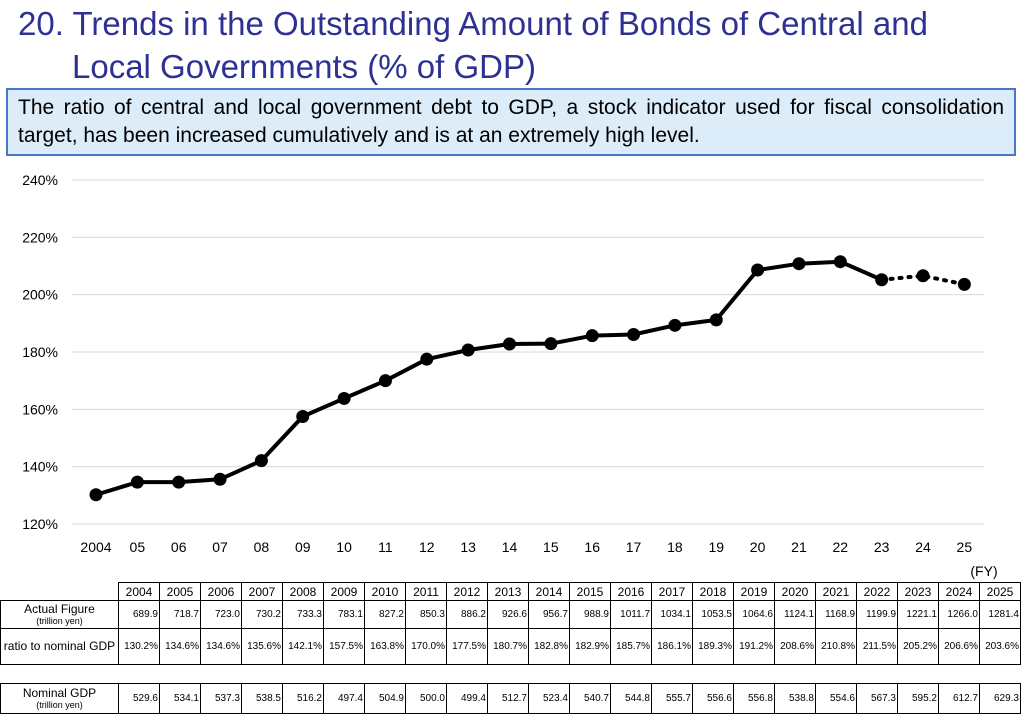 The width and height of the screenshot is (1022, 719). What do you see at coordinates (139, 614) in the screenshot?
I see `table-cell: 689.9` at bounding box center [139, 614].